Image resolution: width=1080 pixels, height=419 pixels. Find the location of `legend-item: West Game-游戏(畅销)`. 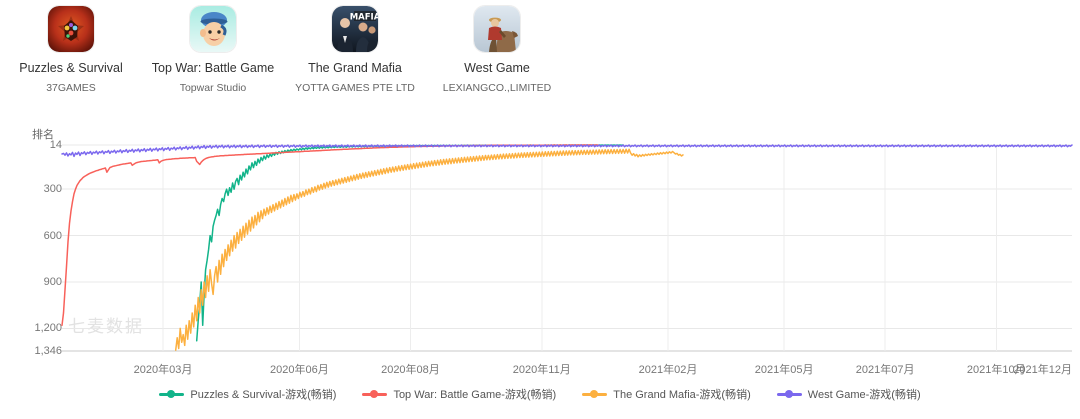

legend-item: West Game-游戏(畅销) is located at coordinates (848, 394).